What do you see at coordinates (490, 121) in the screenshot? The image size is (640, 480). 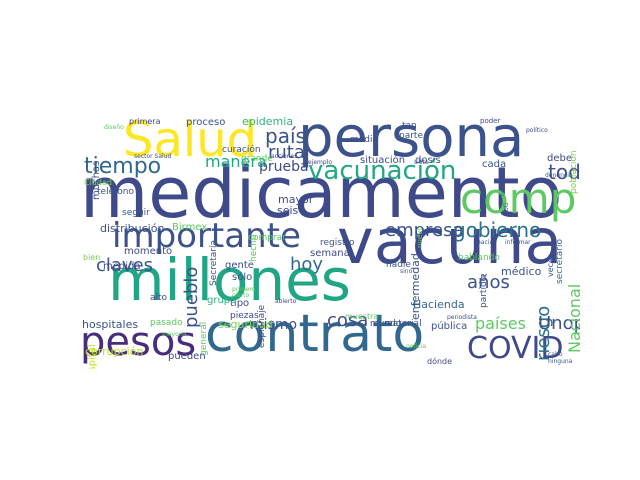 I see `word-poder: poder` at bounding box center [490, 121].